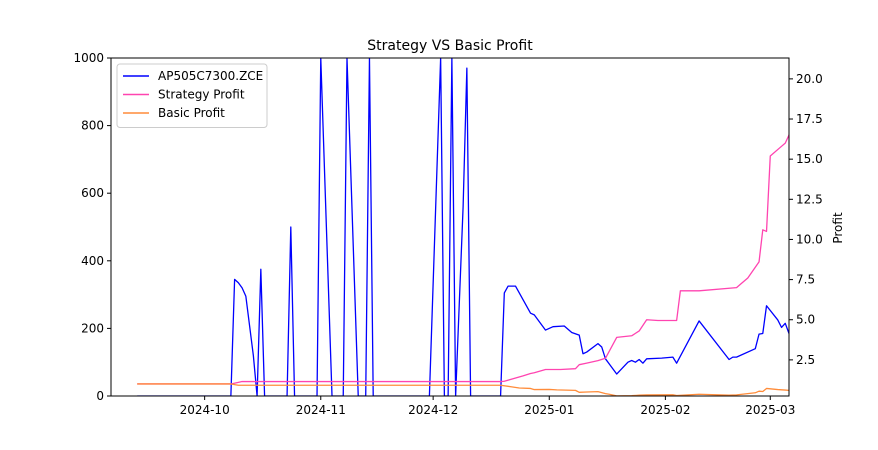 Image resolution: width=878 pixels, height=450 pixels. I want to click on y-right-tick-label: 2.5, so click(805, 360).